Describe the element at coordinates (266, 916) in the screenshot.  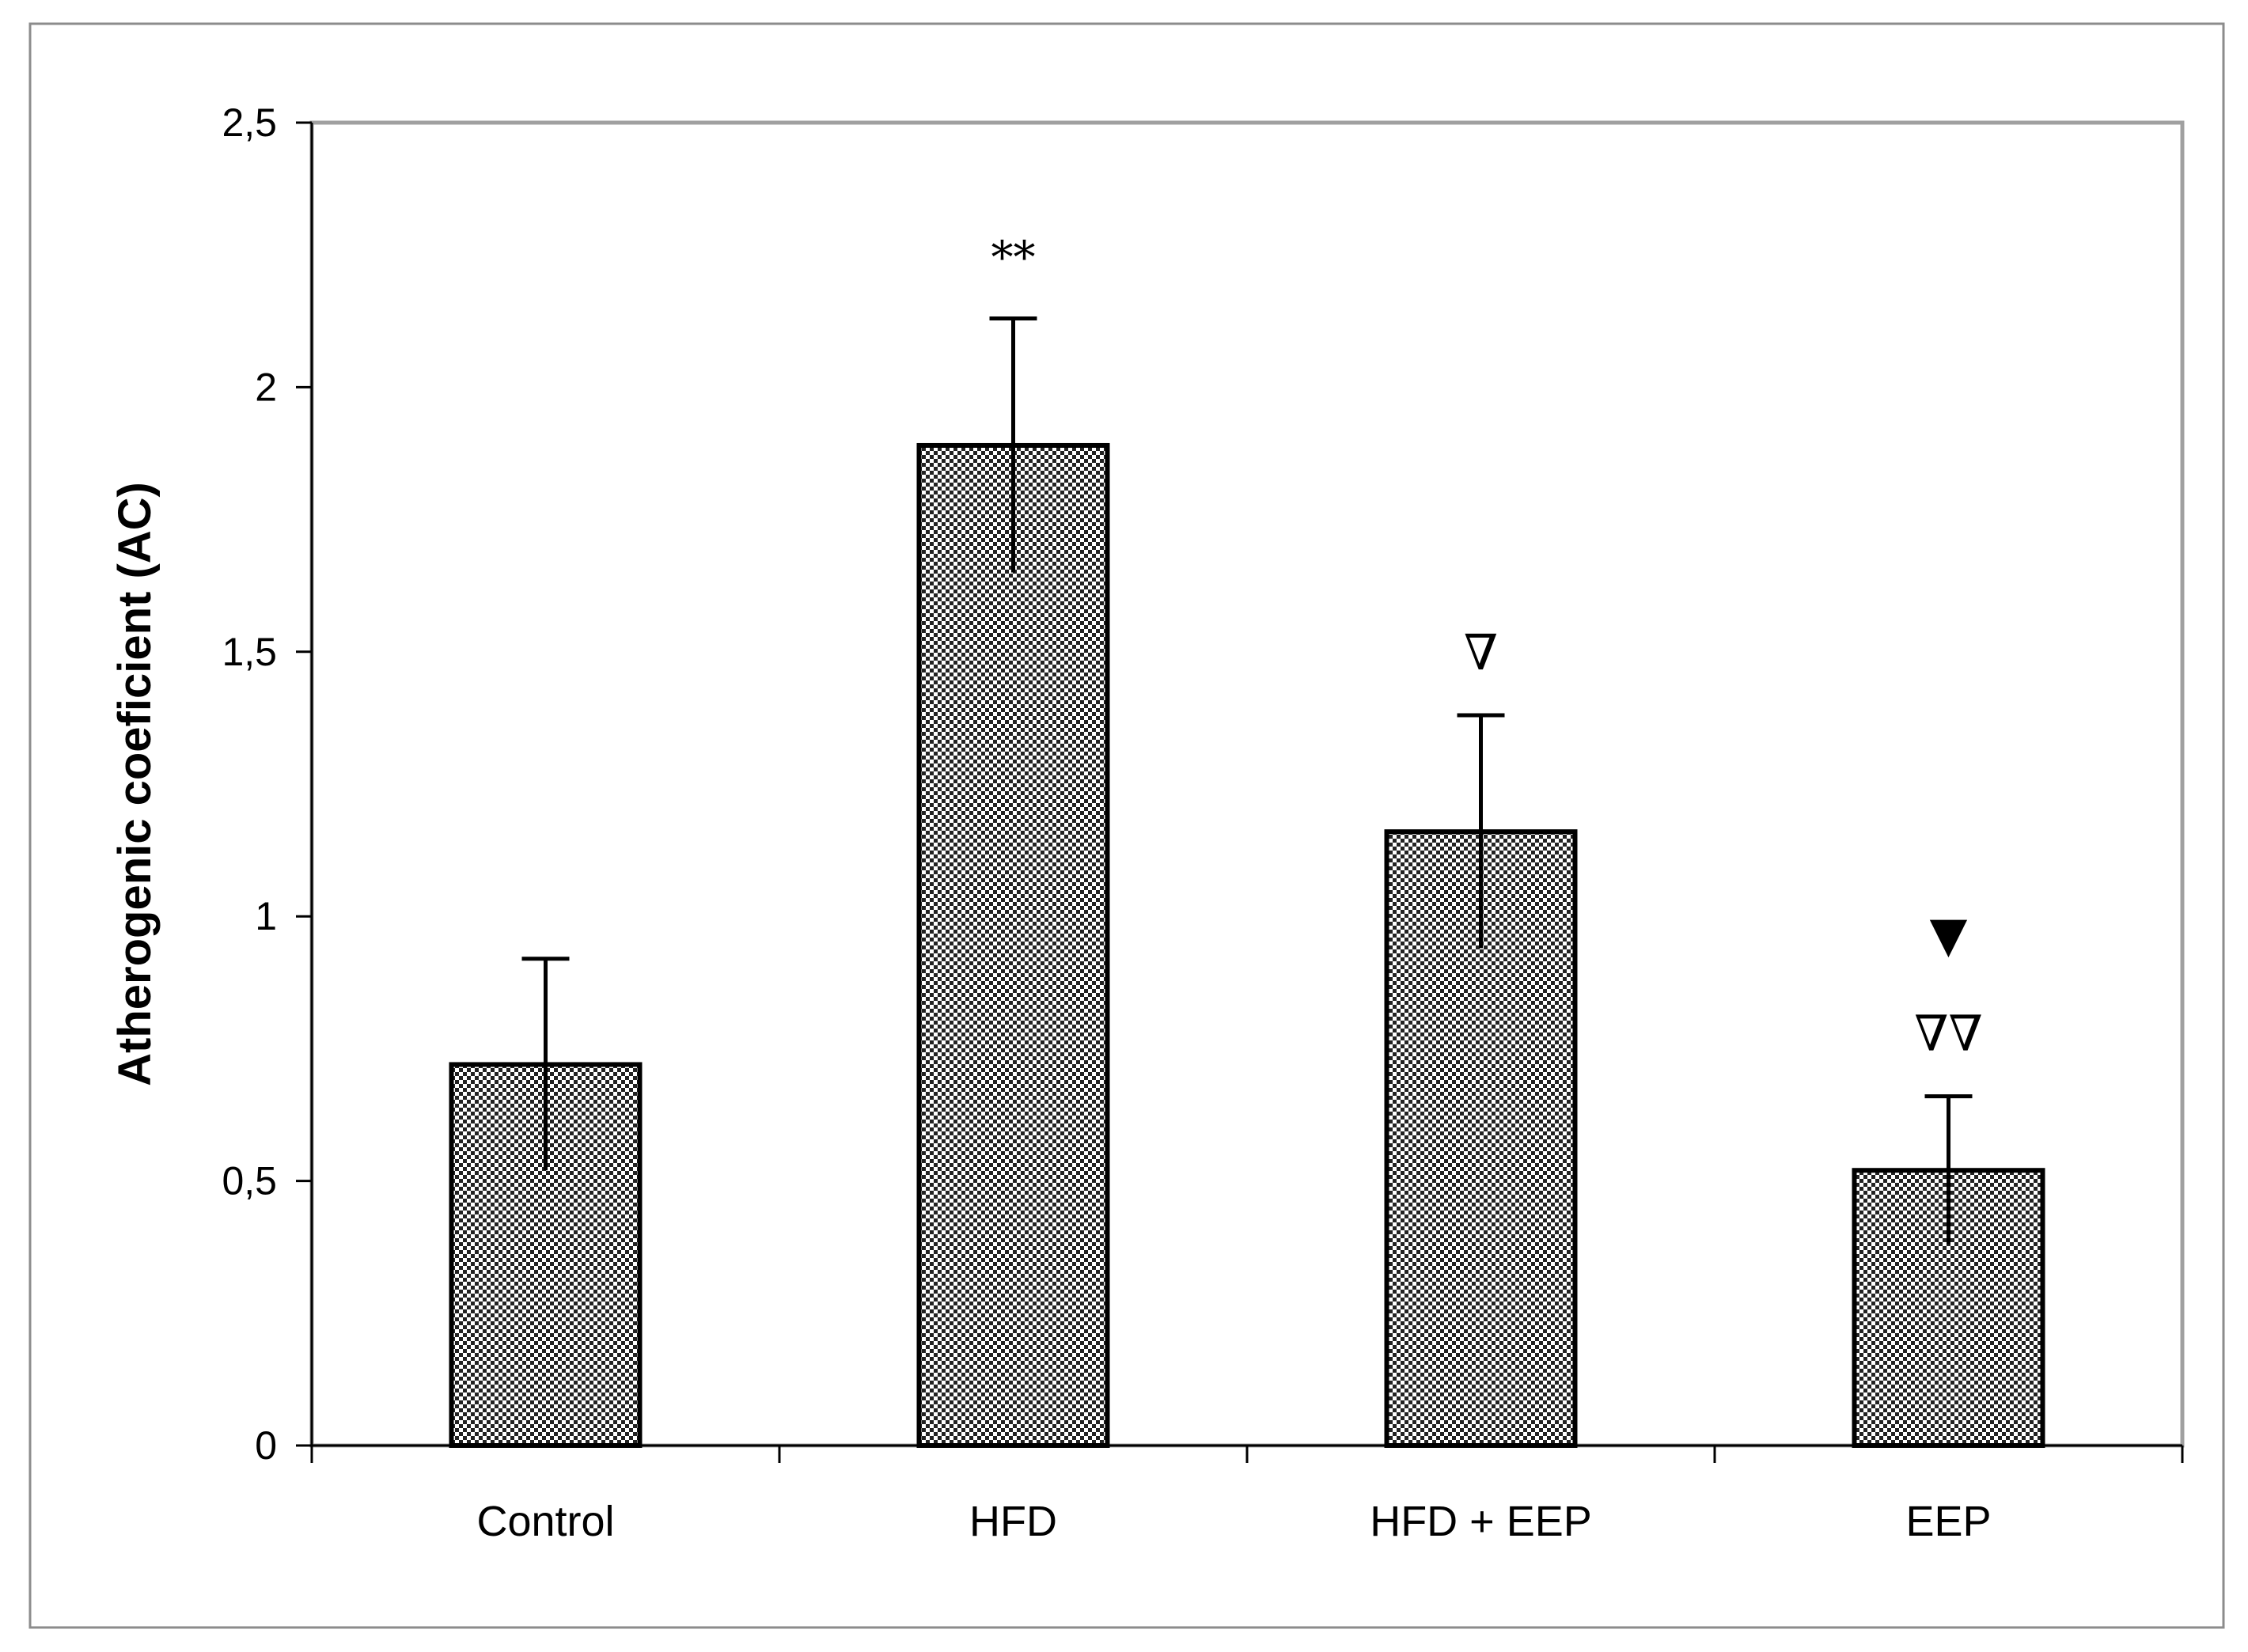
I see `y-tick-label: 1` at that location.